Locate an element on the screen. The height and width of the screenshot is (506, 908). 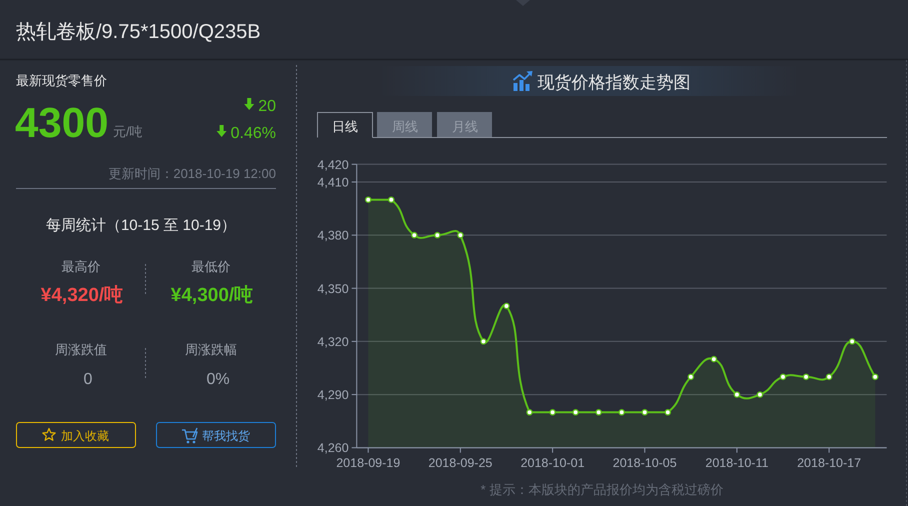
text: 最低价 is located at coordinates (211, 266).